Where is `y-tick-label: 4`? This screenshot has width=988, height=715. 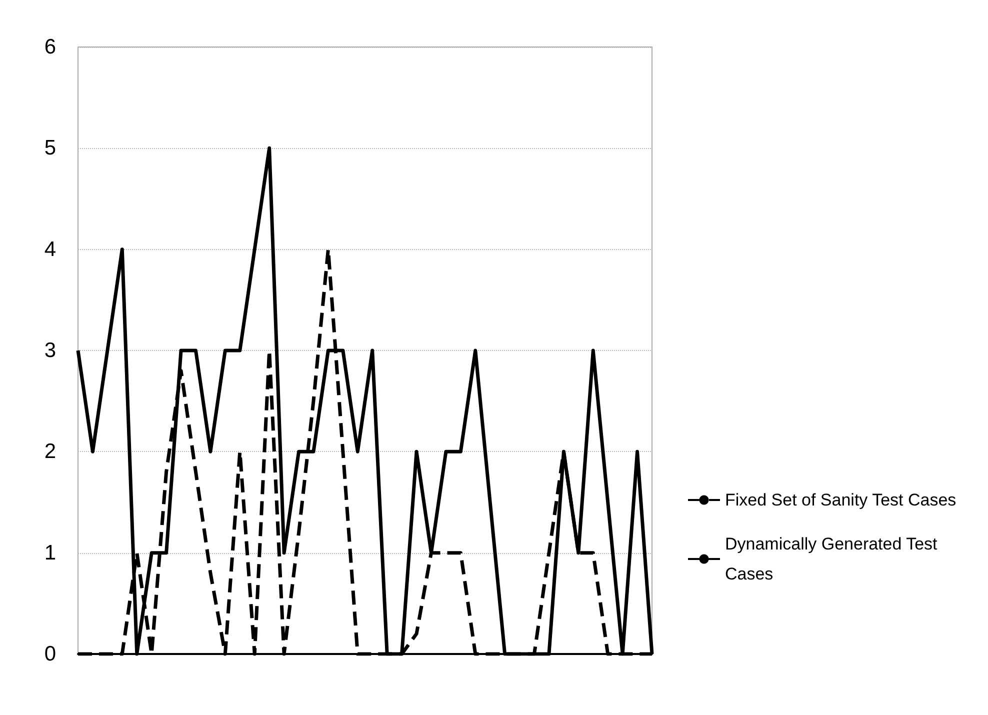
y-tick-label: 4 is located at coordinates (50, 249).